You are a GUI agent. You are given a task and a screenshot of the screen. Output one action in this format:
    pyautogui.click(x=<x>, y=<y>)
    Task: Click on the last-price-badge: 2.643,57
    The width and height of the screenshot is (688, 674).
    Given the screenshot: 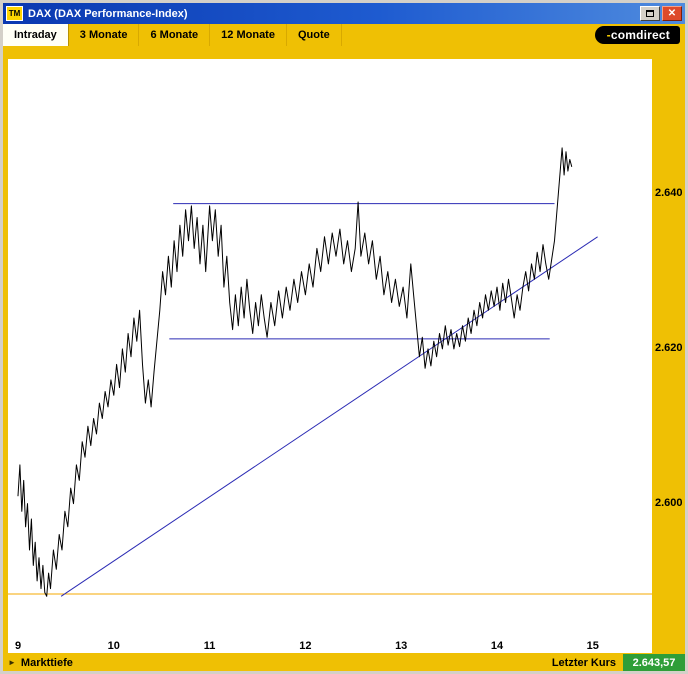 What is the action you would take?
    pyautogui.click(x=654, y=662)
    